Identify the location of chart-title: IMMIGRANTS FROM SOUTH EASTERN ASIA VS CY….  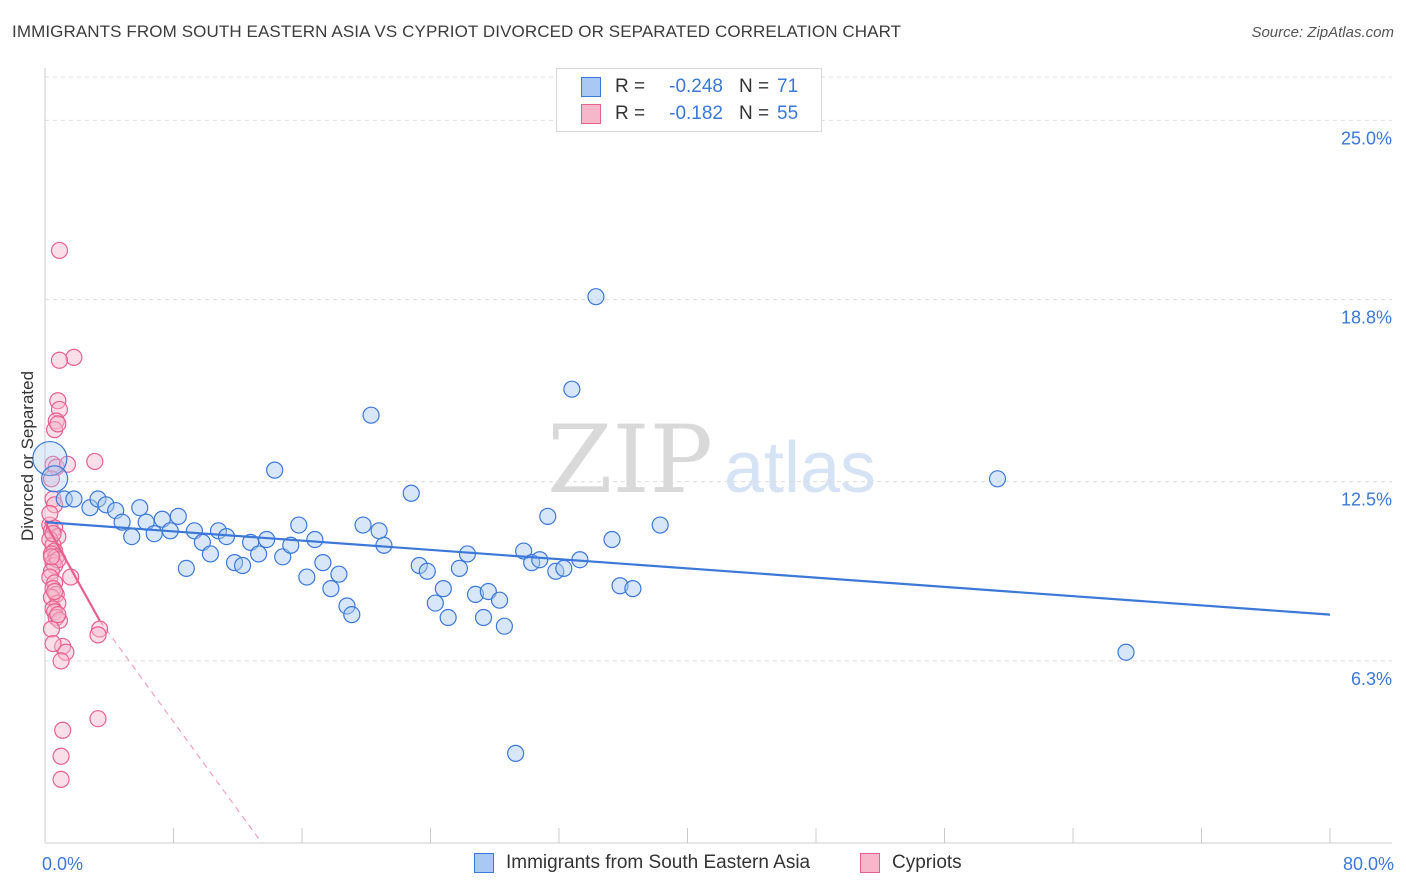
(457, 31).